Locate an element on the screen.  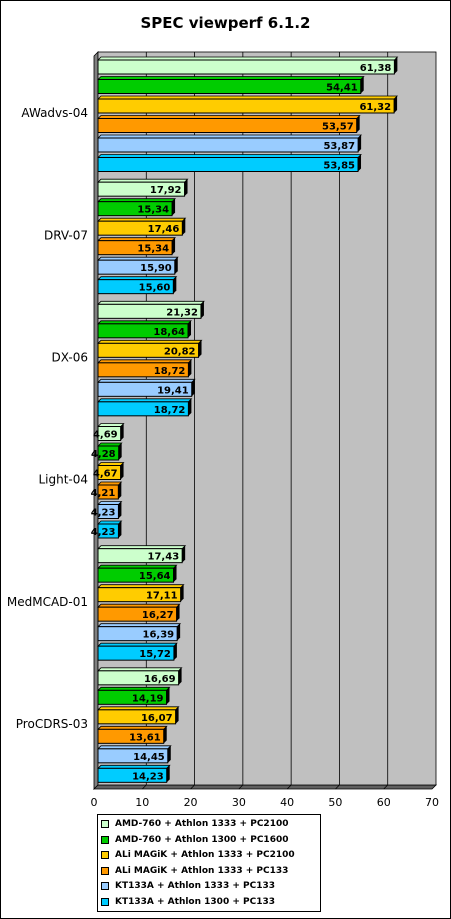
bar-value-label: 54,41 is located at coordinates (342, 88).